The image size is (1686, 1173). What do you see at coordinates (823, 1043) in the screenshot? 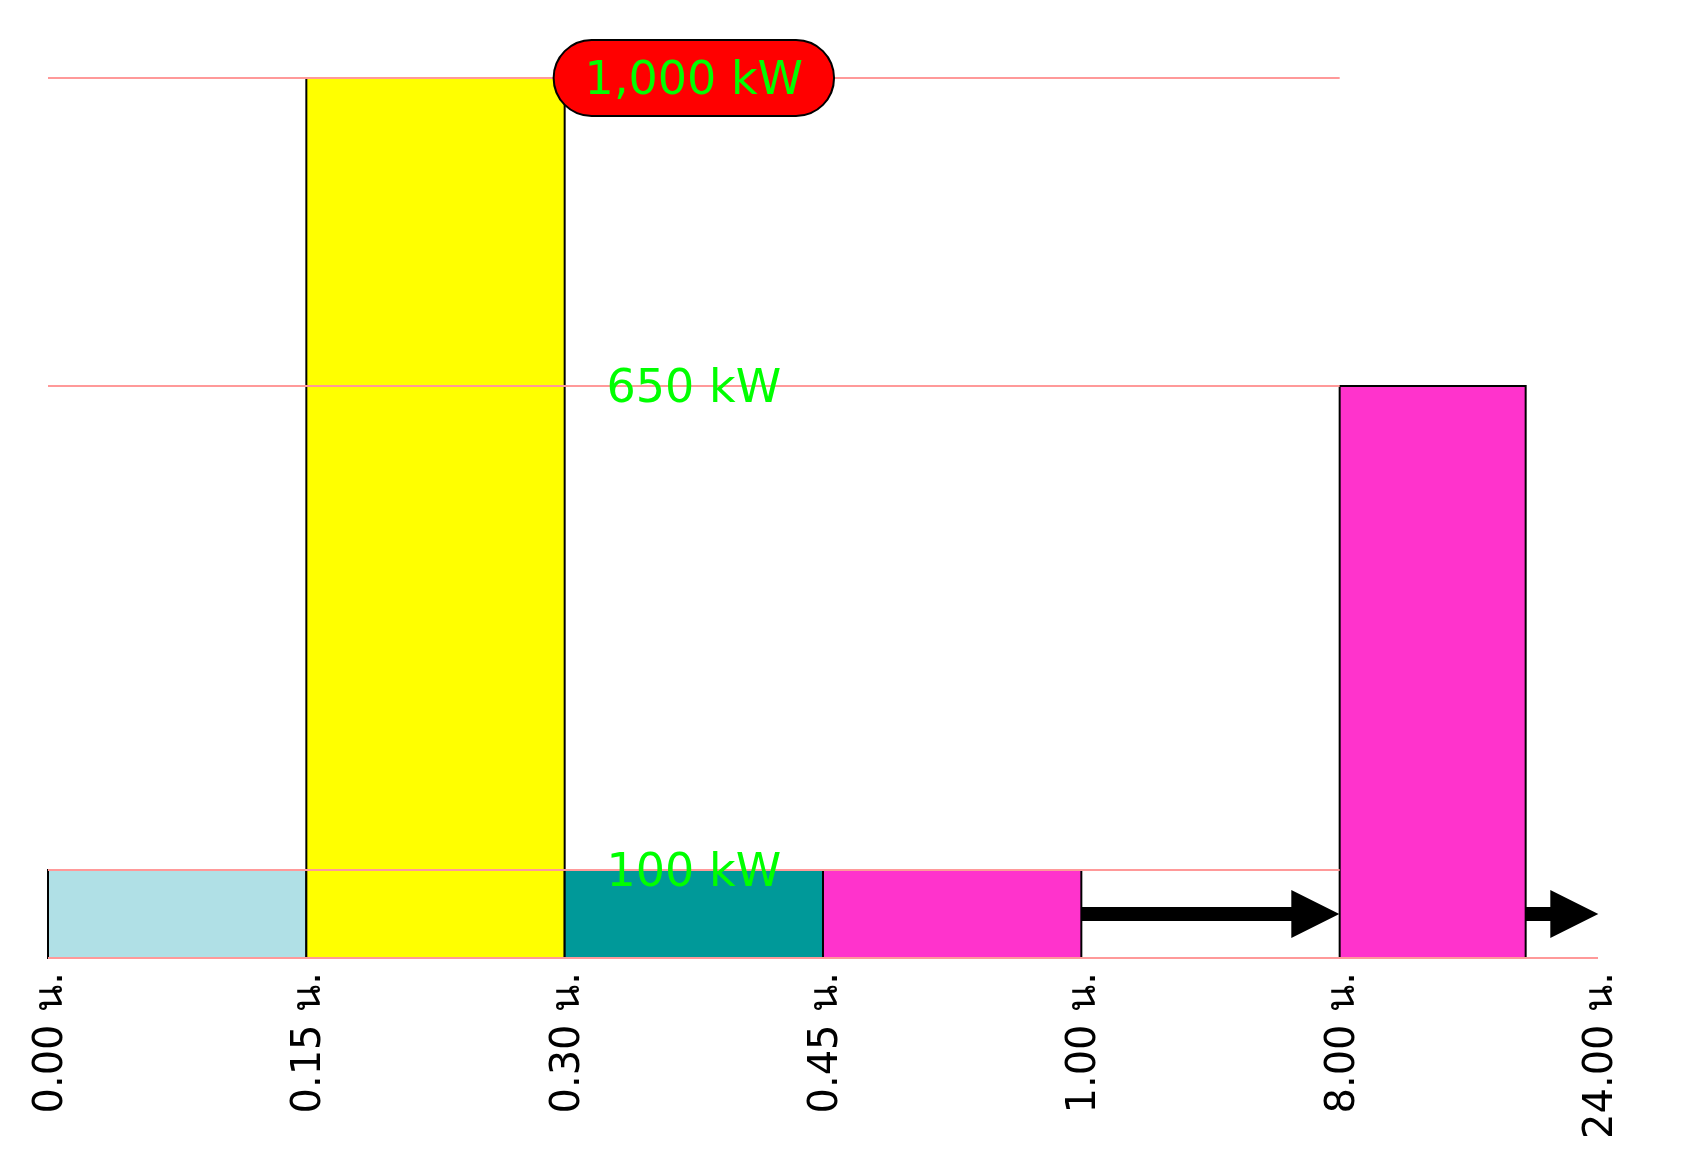
I see `x-tick-label: 0.45 น.` at bounding box center [823, 1043].